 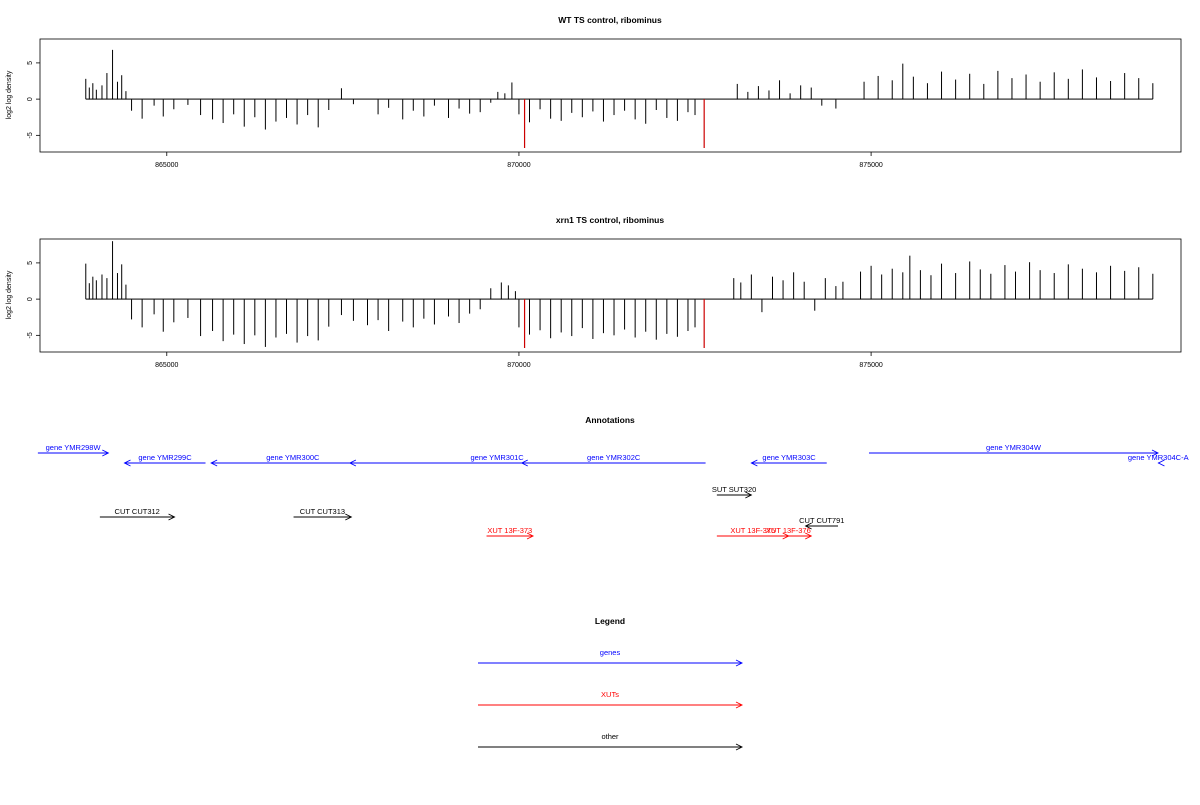 I want to click on feature-label: gene YMR298W, so click(x=74, y=447).